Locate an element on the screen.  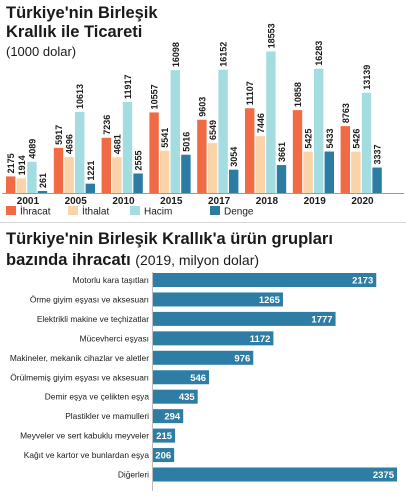
bar-value-label: 5541 is located at coordinates (165, 138).